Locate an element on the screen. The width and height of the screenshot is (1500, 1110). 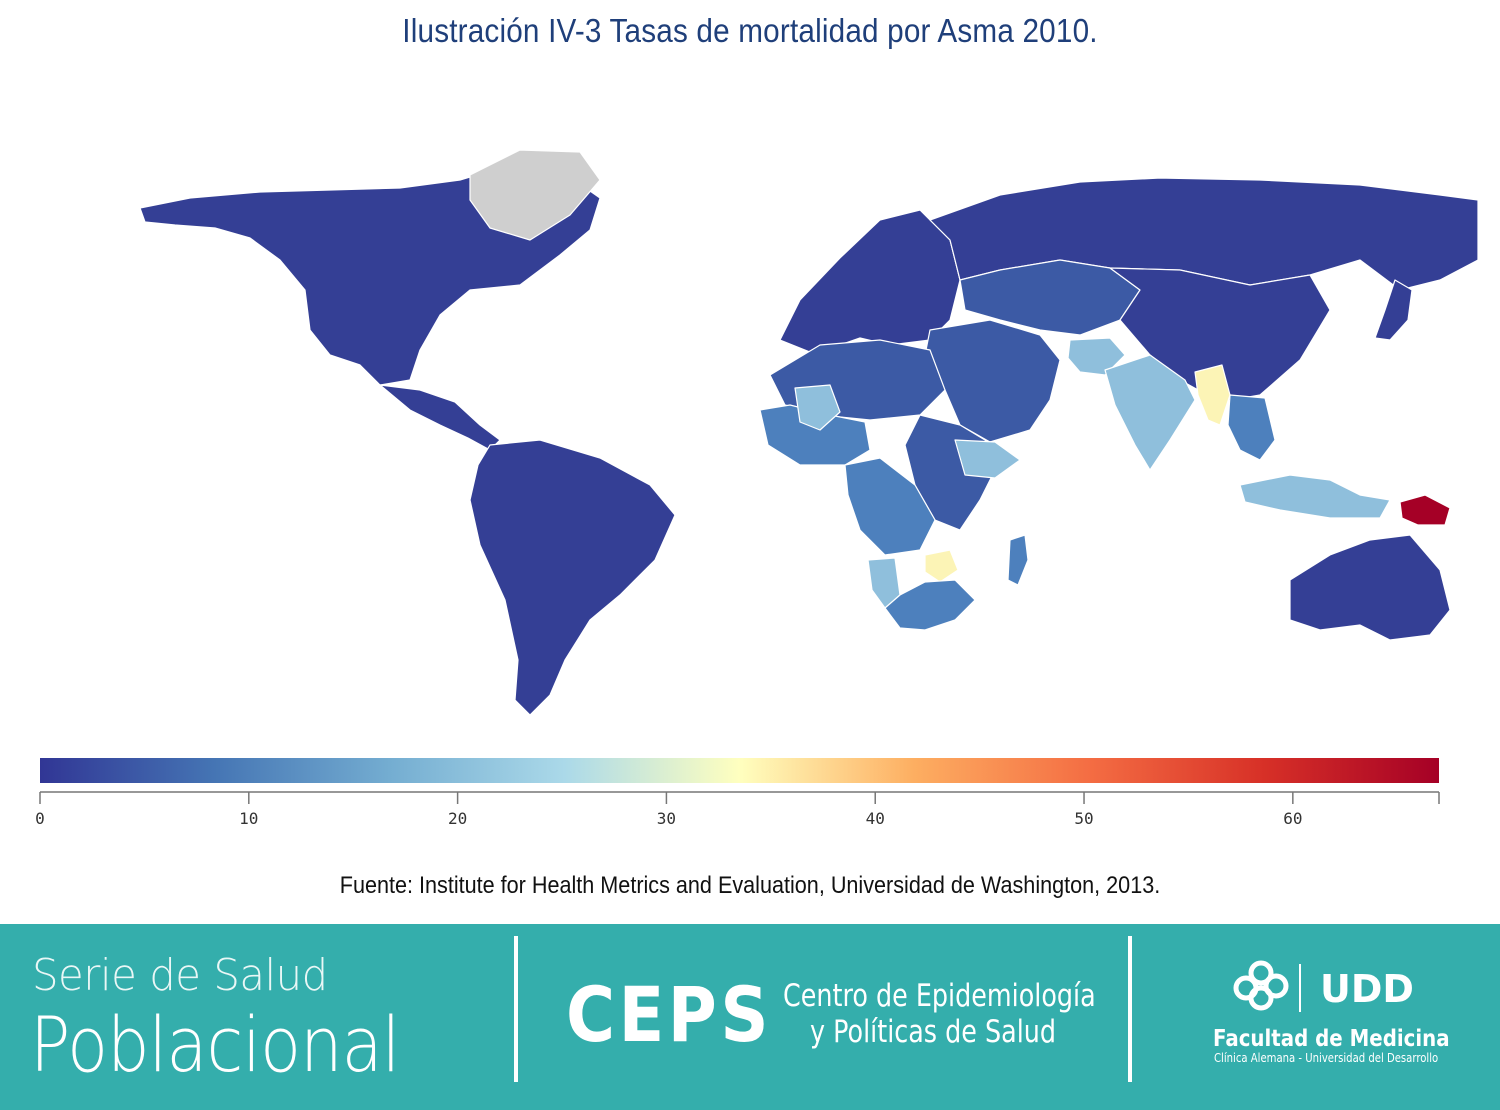
serie-line1: Serie de Salud is located at coordinates (180, 975).